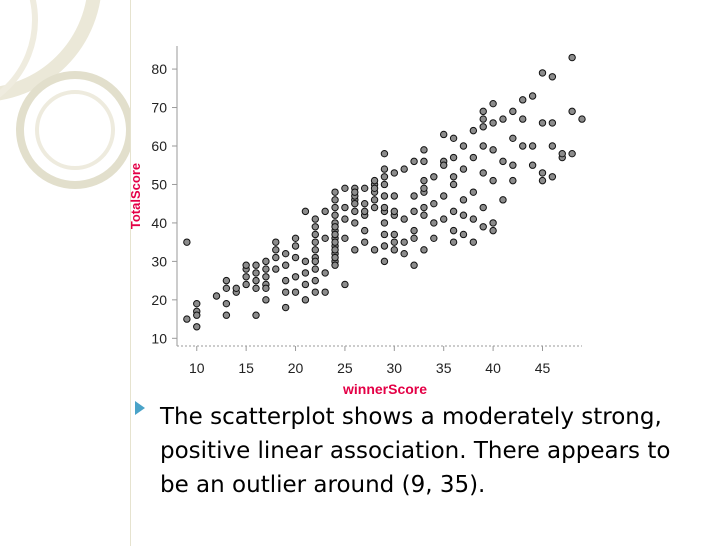  What do you see at coordinates (135, 196) in the screenshot?
I see `y-axis-title: TotalScore` at bounding box center [135, 196].